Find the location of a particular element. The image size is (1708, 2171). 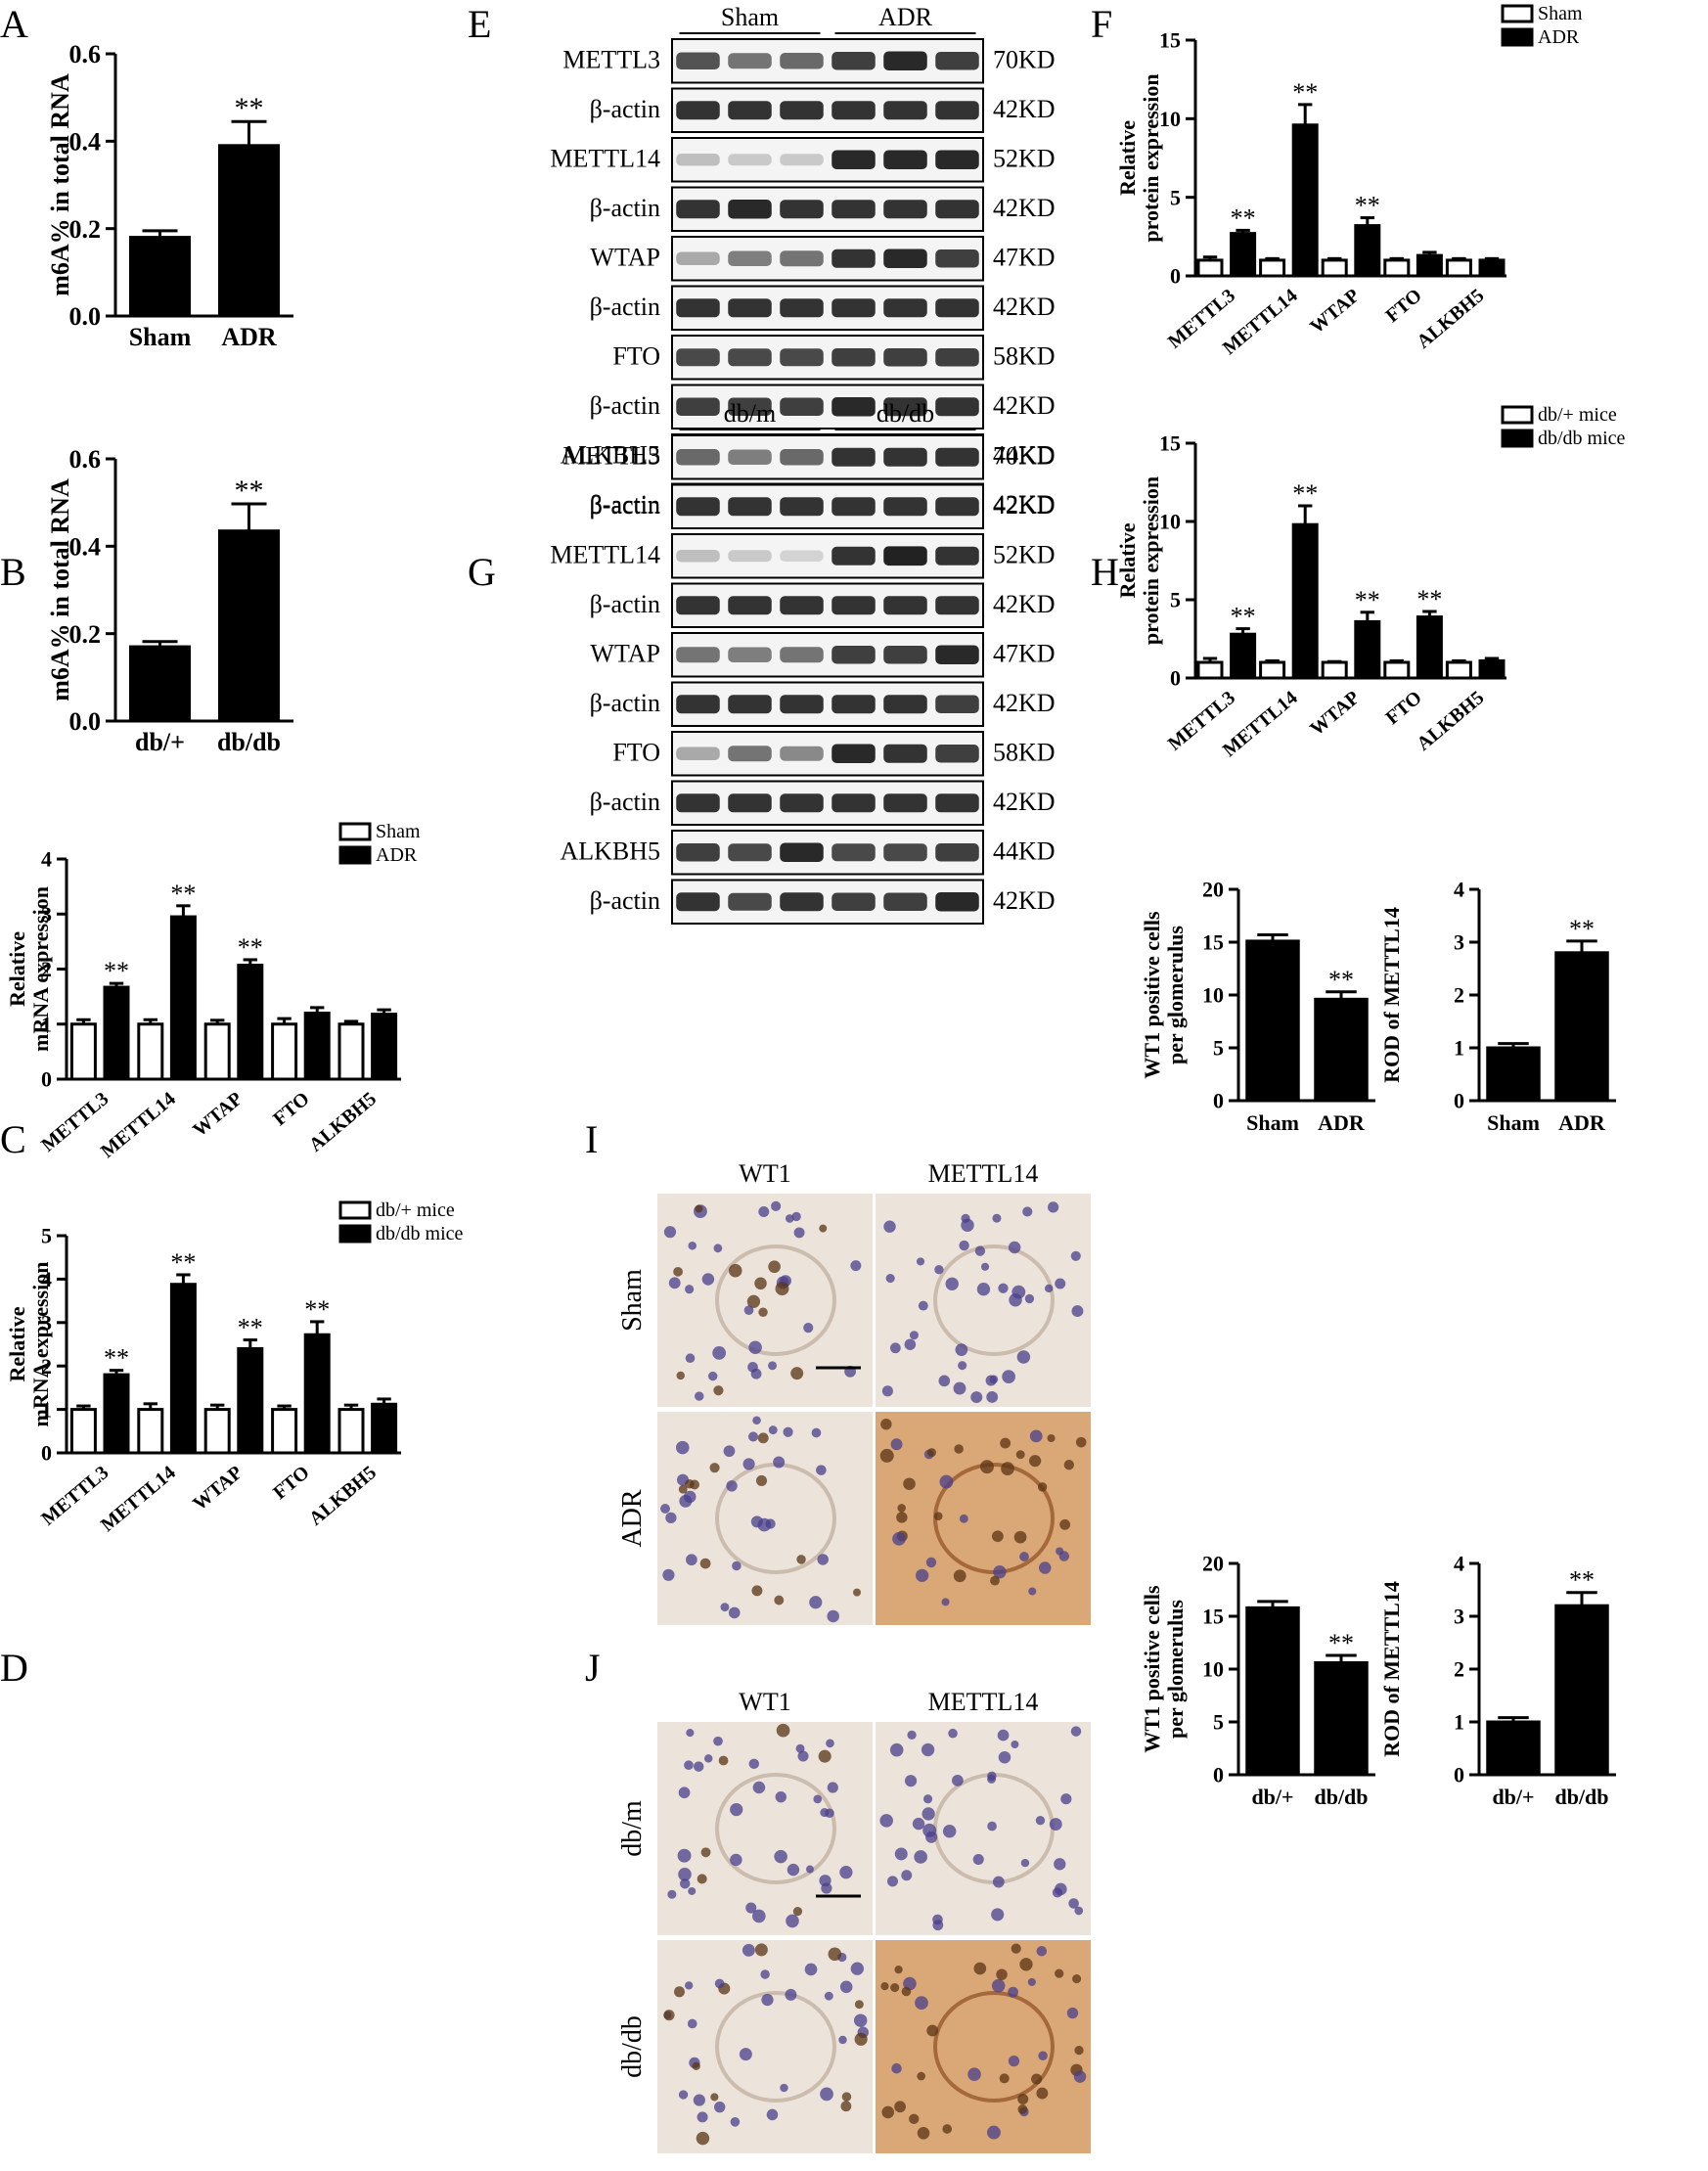

micrograph-column-label: WT1 is located at coordinates (764, 1173).